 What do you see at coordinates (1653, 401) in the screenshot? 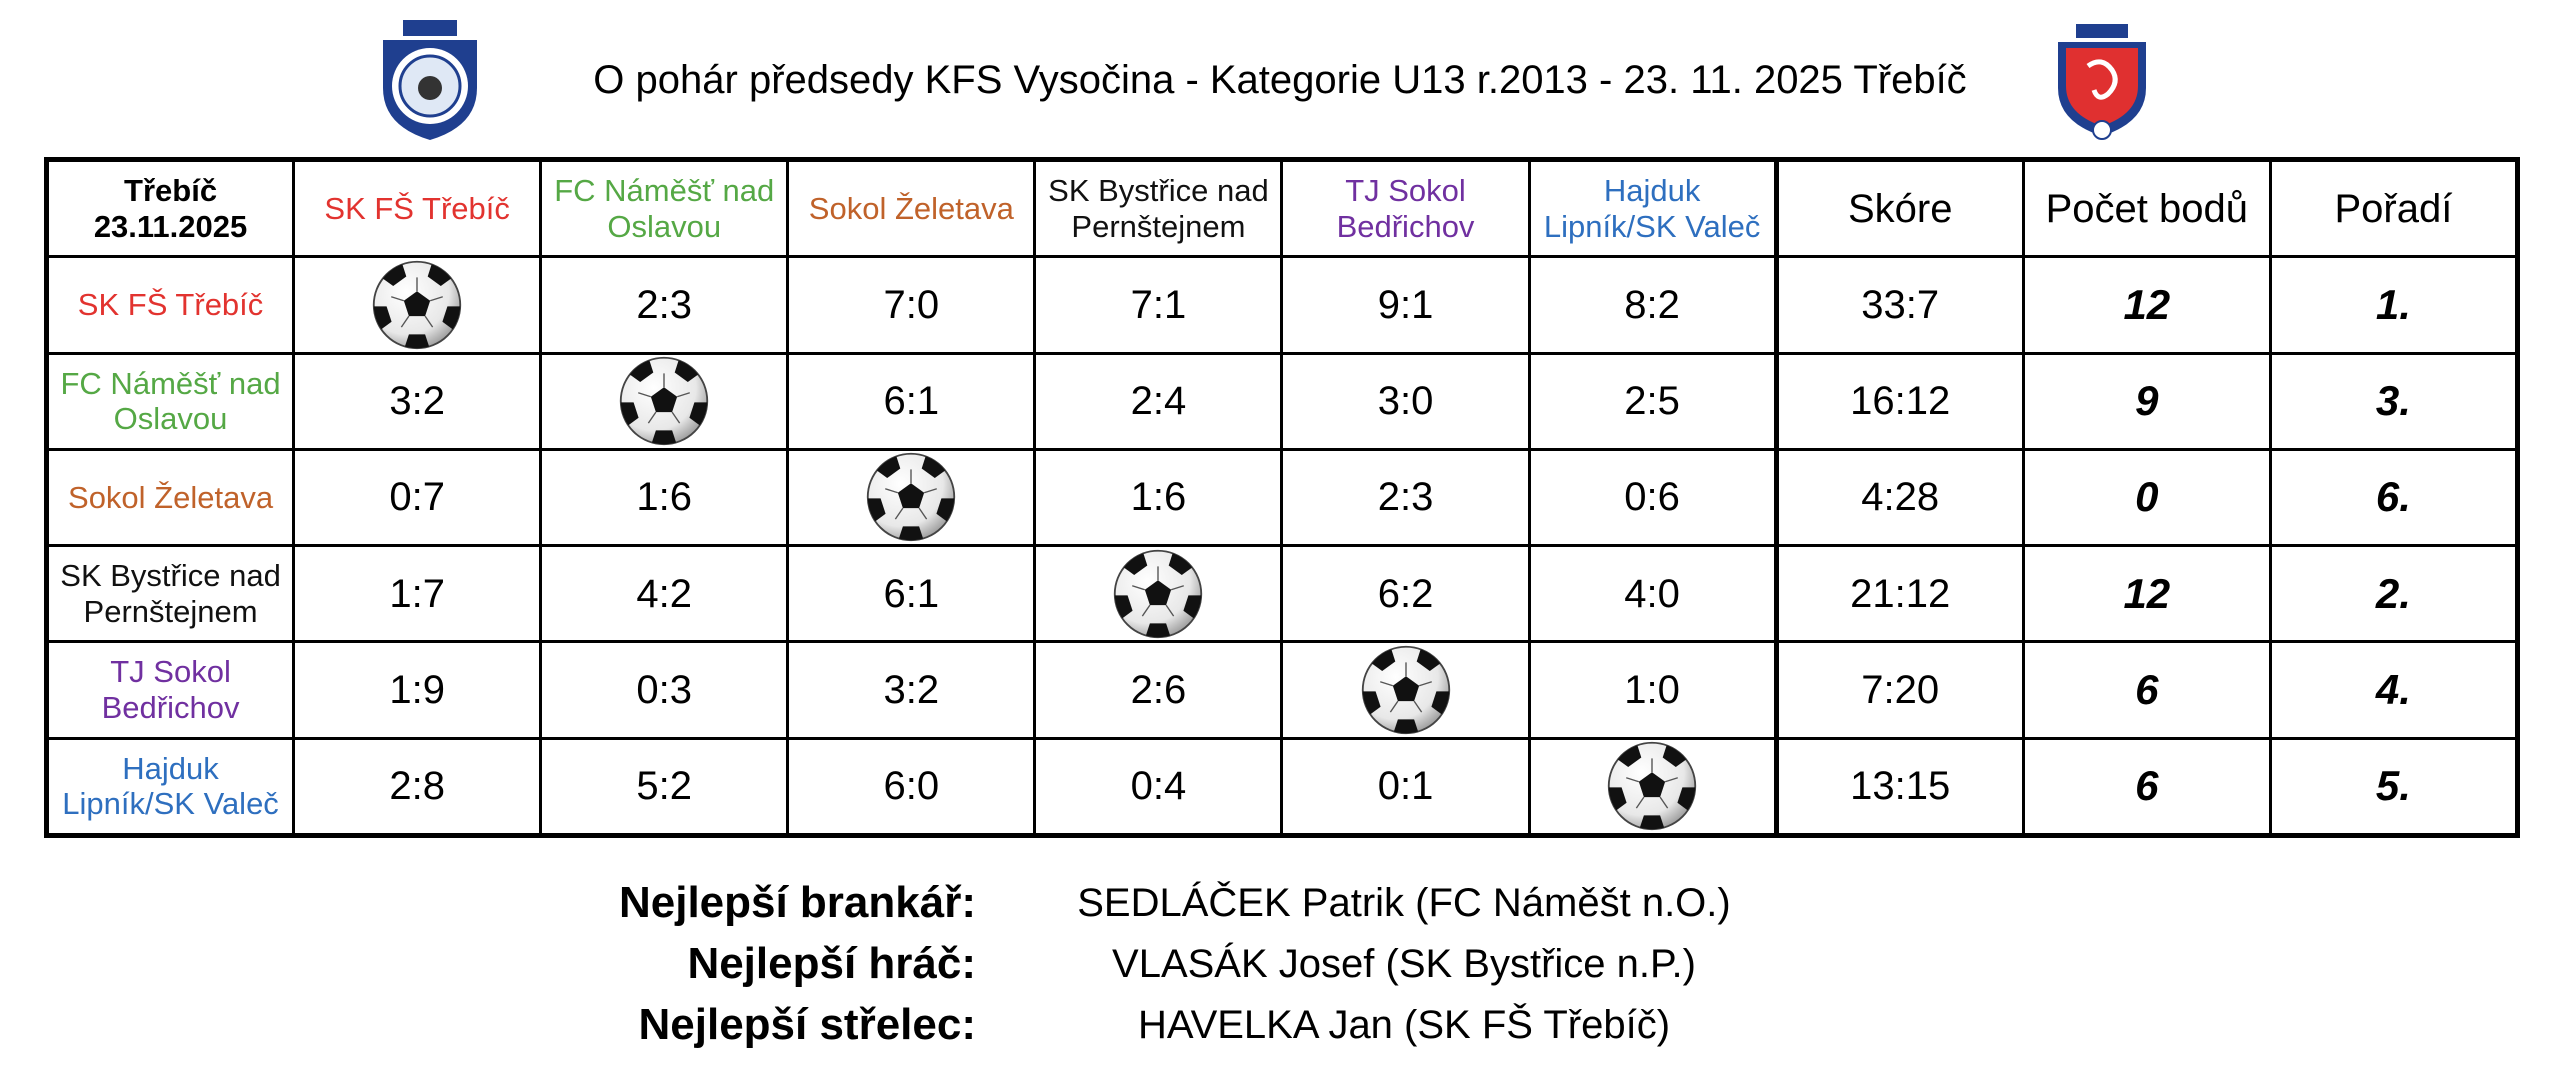
I see `result-cell: 2:5` at bounding box center [1653, 401].